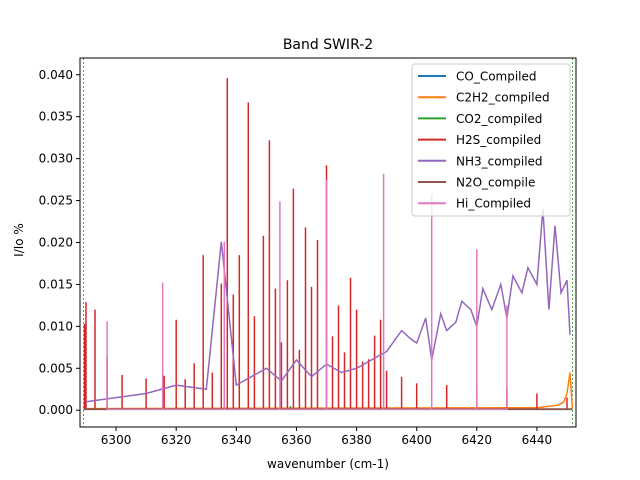 This screenshot has height=480, width=640. Describe the element at coordinates (495, 183) in the screenshot. I see `legend-entry: N2O_compile` at that location.